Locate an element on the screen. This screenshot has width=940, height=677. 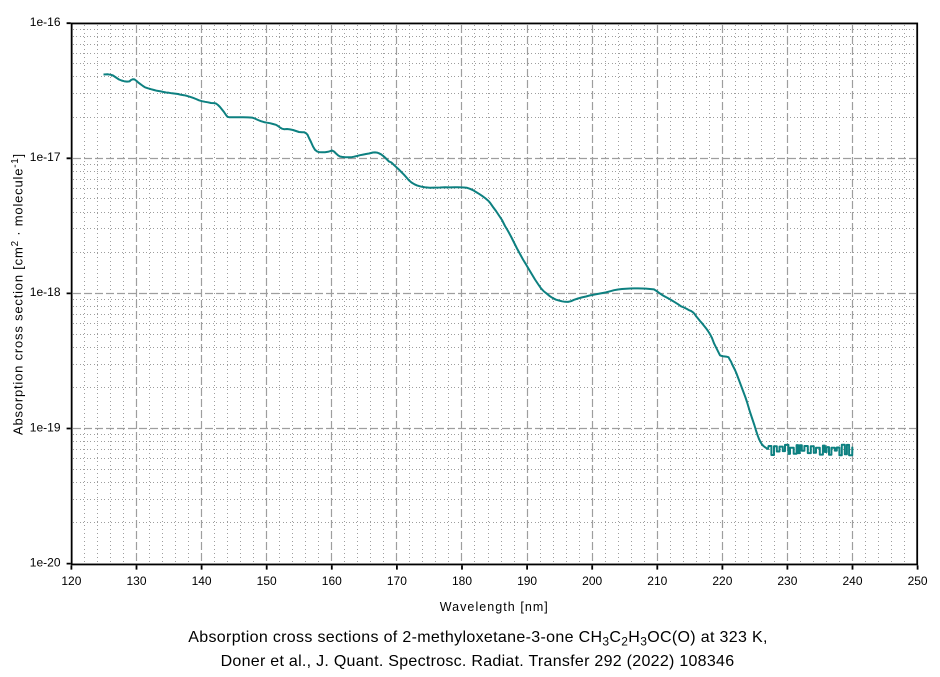
svg-text: 200 is located at coordinates (592, 581).